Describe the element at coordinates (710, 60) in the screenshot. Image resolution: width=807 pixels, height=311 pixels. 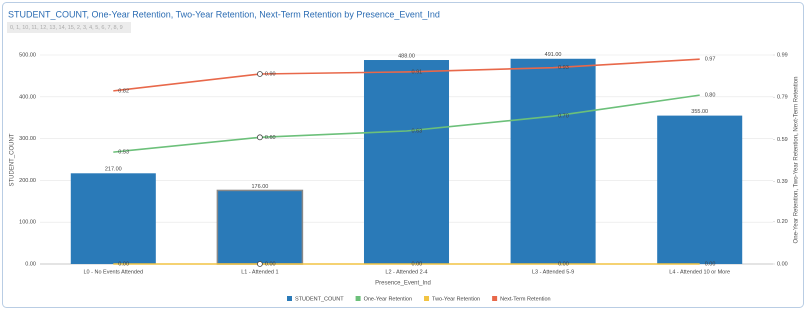
I see `line-value-label: 0.97` at that location.